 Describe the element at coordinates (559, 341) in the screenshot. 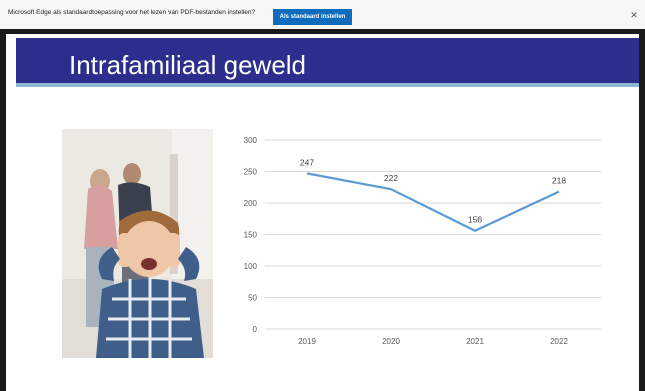

I see `x-tick-label: 2022` at that location.